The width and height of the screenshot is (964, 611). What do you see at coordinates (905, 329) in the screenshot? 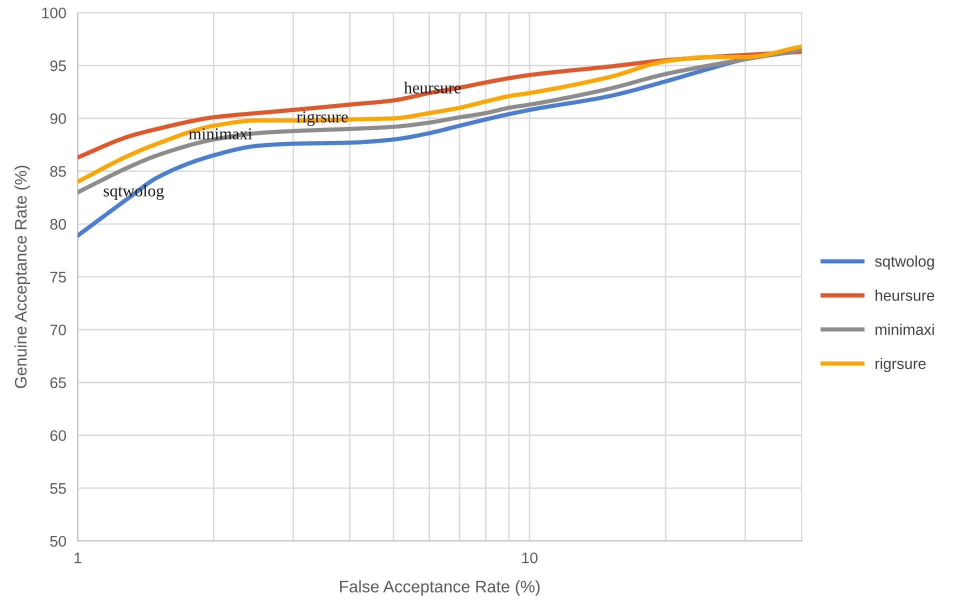
I see `legend-label: minimaxi` at bounding box center [905, 329].